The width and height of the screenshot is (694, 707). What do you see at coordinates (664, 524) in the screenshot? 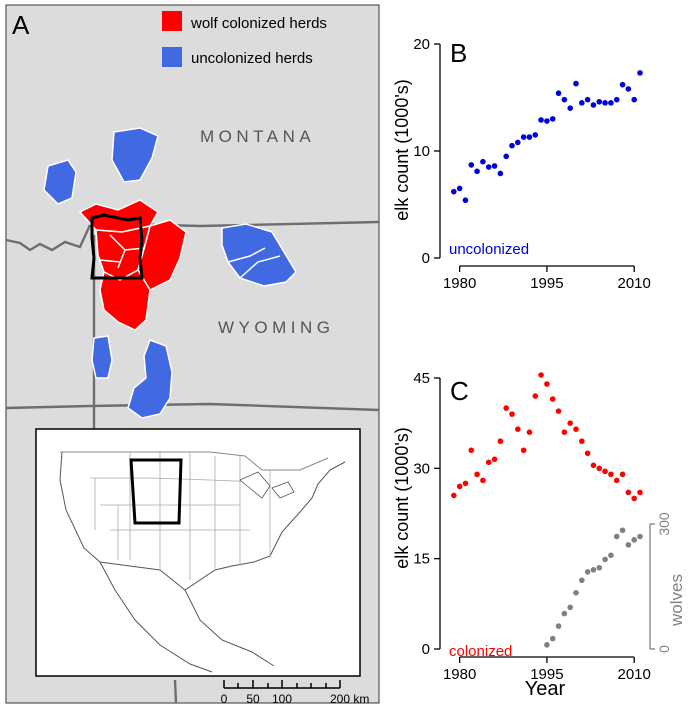
I see `y2-tick-label: 300` at bounding box center [664, 524].